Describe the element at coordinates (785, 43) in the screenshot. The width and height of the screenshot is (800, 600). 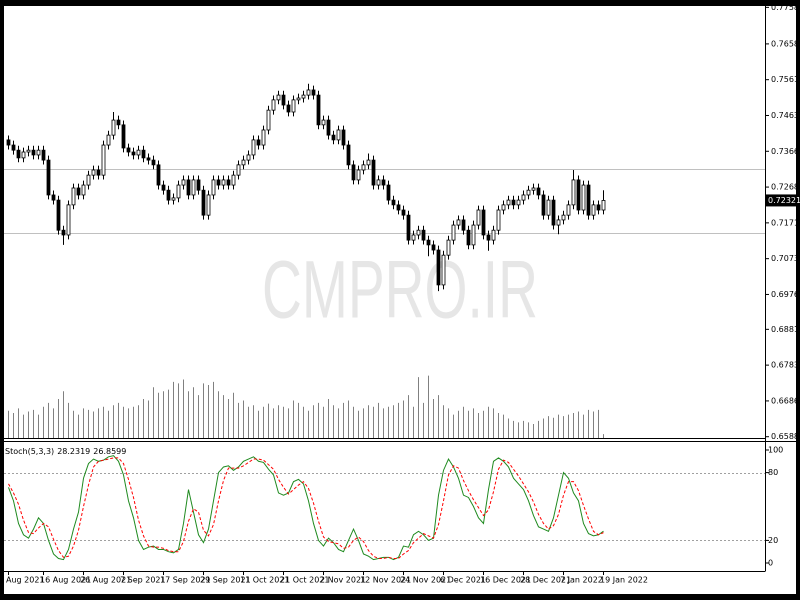
I see `y-tick-label: 0.76585` at that location.